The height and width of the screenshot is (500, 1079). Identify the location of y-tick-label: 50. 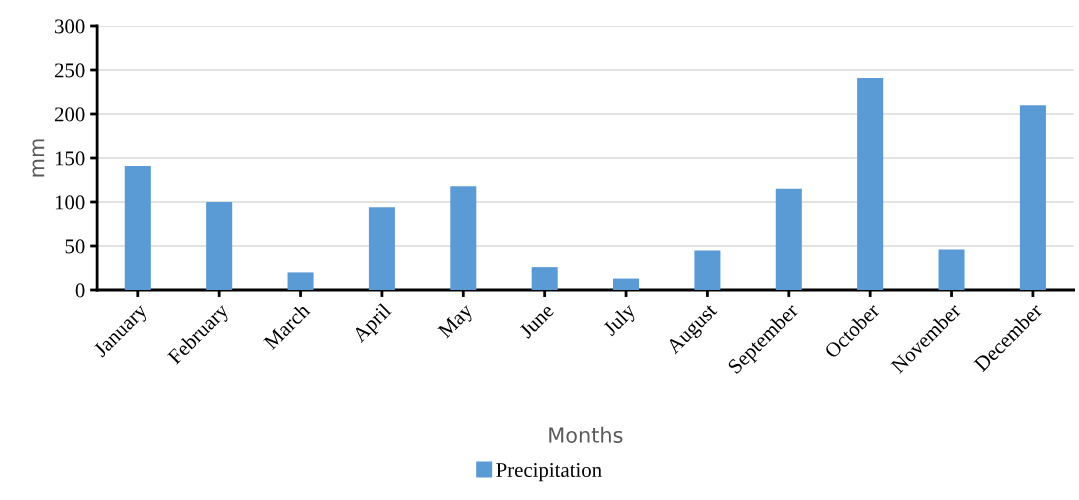
(75, 246).